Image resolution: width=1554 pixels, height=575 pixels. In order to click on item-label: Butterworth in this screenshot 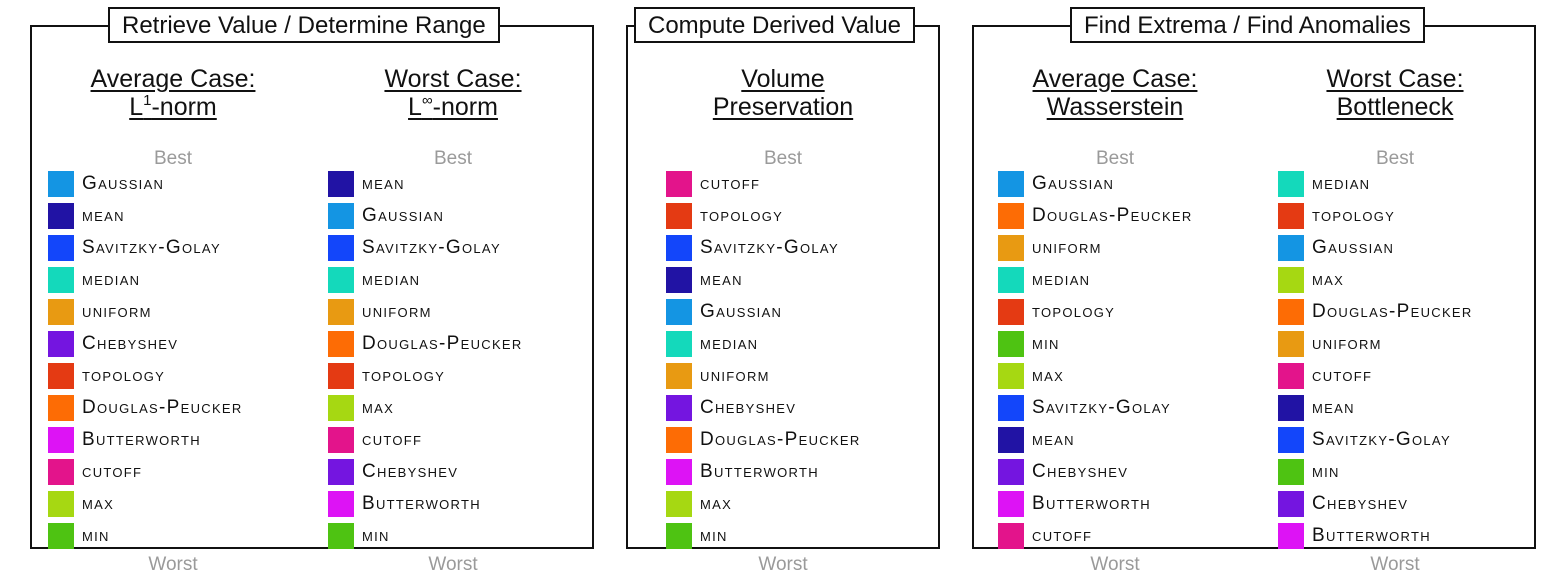, I will do `click(759, 471)`.